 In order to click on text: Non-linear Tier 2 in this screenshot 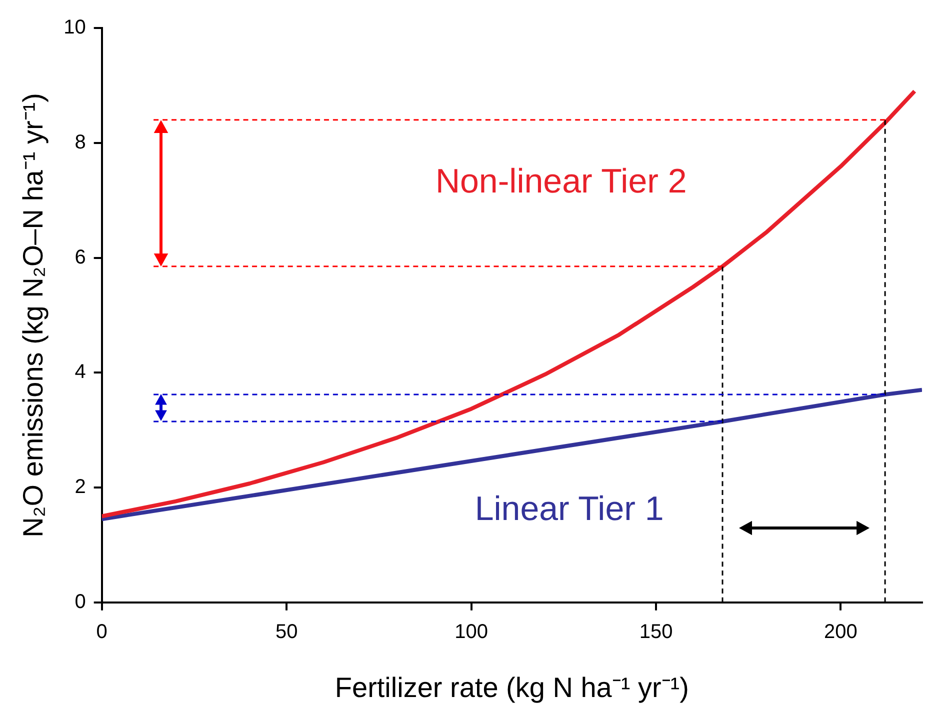, I will do `click(561, 181)`.